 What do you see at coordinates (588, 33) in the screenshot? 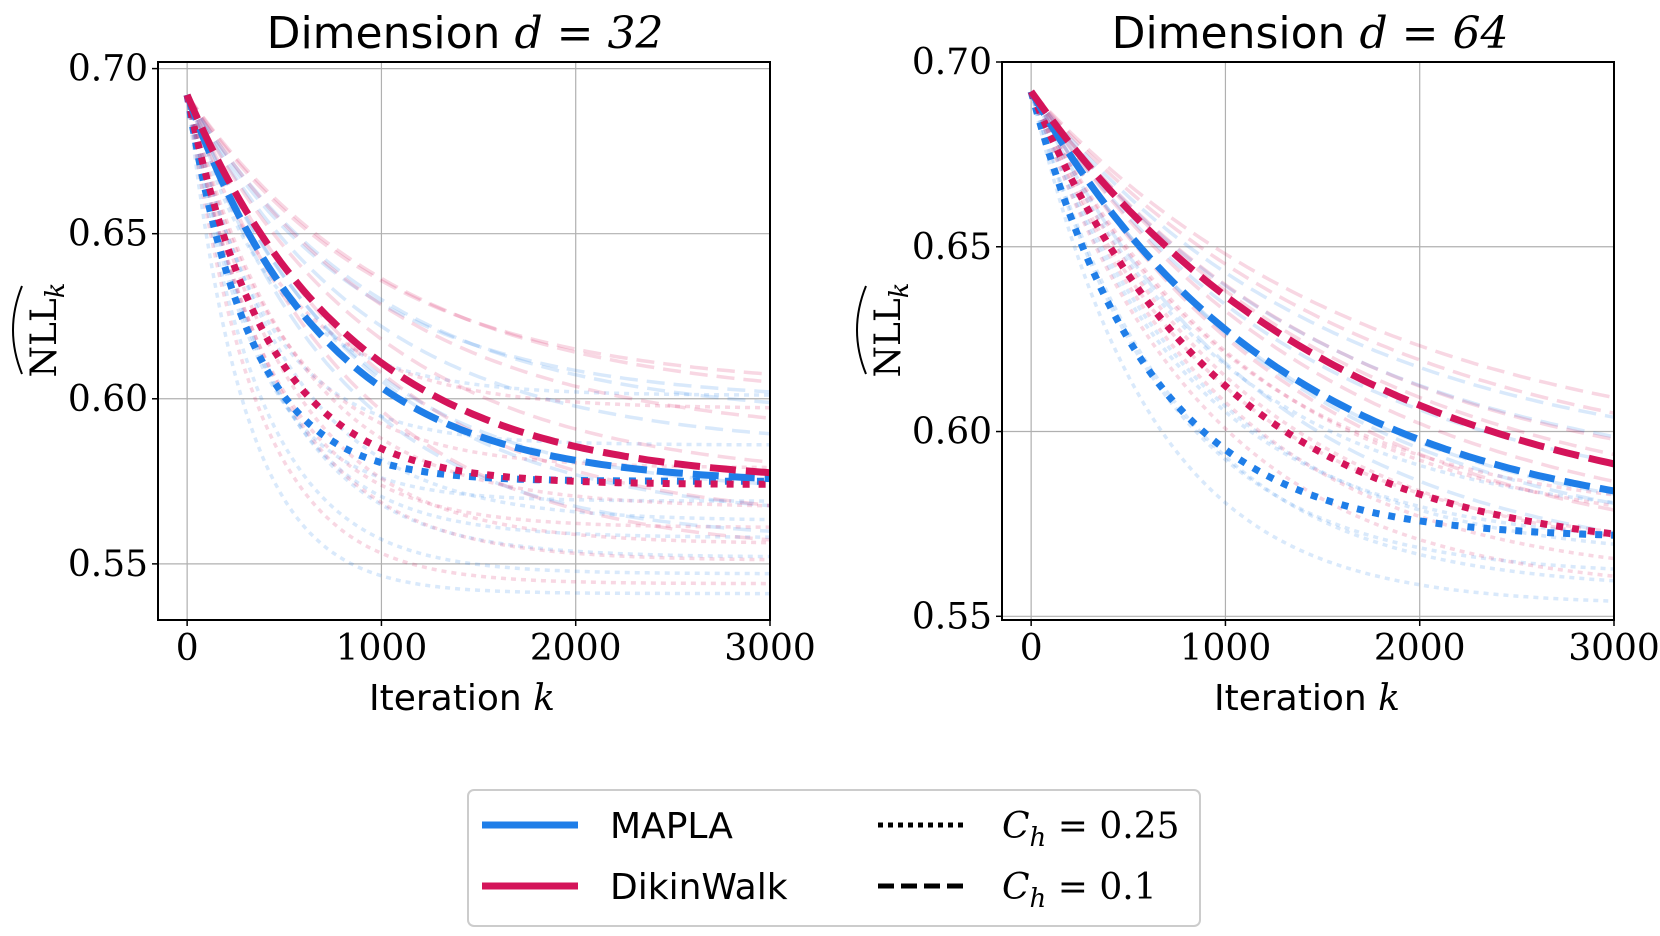
I see `chart-title-math: d = 32` at bounding box center [588, 33].